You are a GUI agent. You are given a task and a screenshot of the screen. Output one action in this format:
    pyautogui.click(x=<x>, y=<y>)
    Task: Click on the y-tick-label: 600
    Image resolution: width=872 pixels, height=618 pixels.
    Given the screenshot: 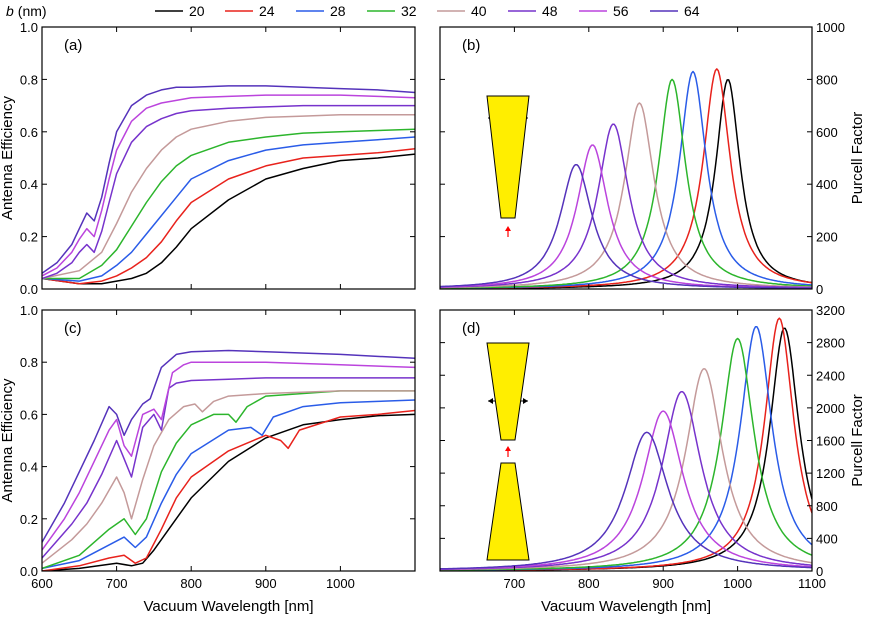 What is the action you would take?
    pyautogui.click(x=827, y=132)
    